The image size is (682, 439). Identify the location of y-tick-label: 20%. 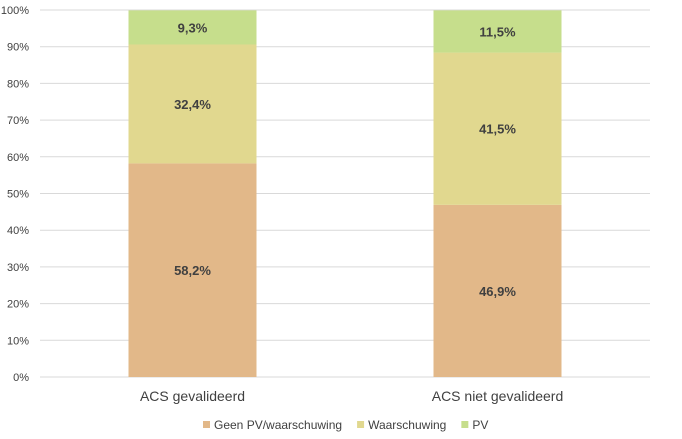
(18, 305).